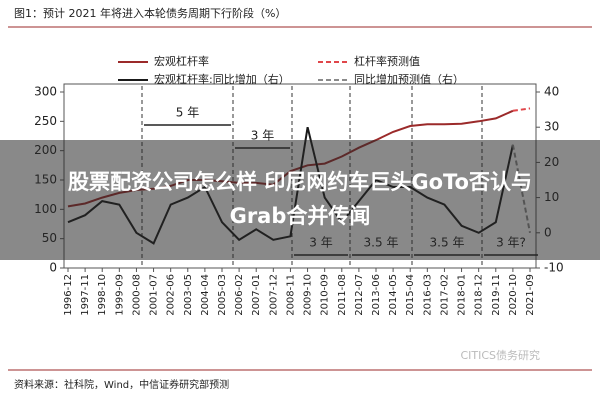 The width and height of the screenshot is (600, 400). What do you see at coordinates (53, 268) in the screenshot?
I see `y-tick-label: 0` at bounding box center [53, 268].